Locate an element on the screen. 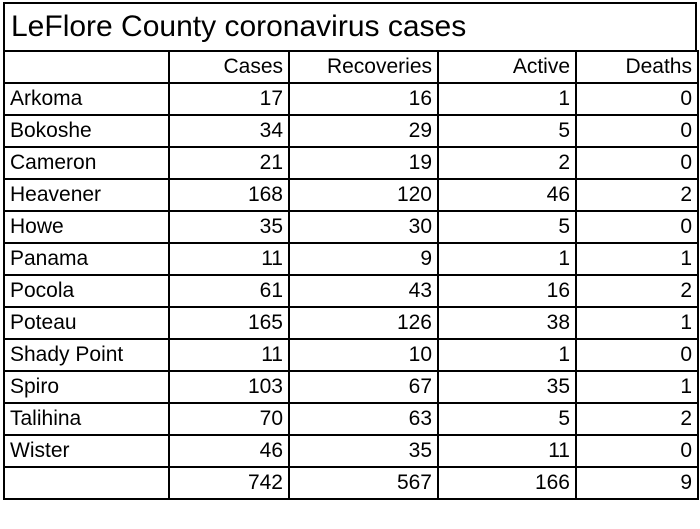  active-cell: 2 is located at coordinates (507, 163).